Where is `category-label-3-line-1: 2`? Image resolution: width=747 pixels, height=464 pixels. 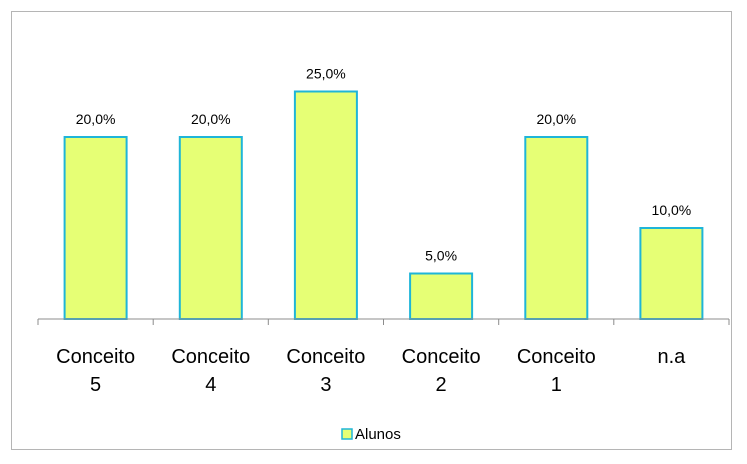 category-label-3-line-1: 2 is located at coordinates (441, 385).